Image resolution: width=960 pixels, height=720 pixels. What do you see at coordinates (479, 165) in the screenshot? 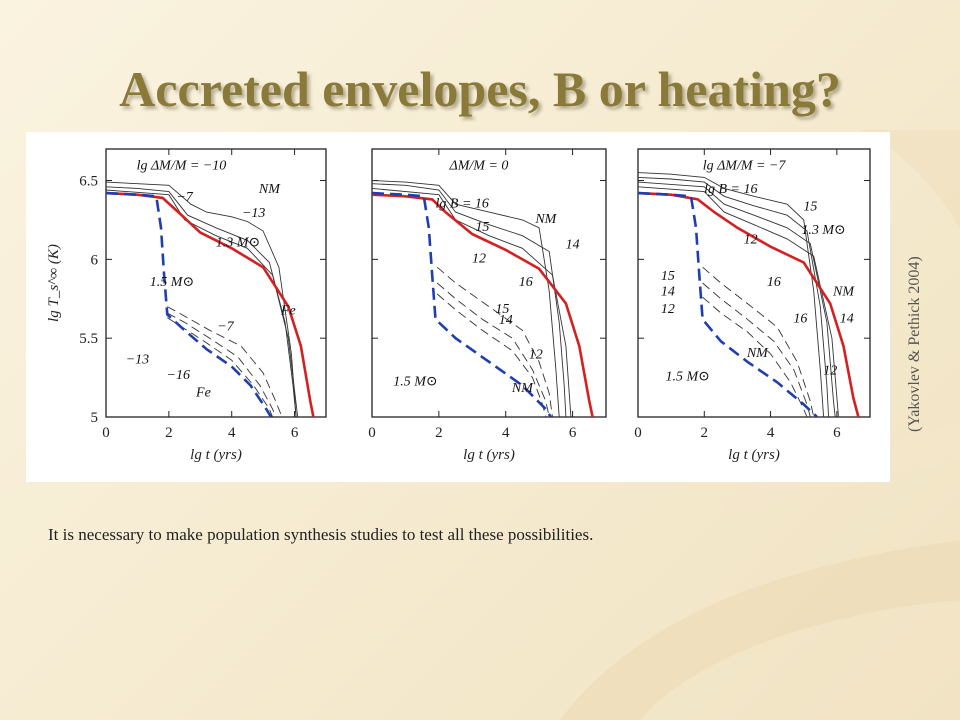
I see `annotation-label: ΔM/M = 0` at bounding box center [479, 165].